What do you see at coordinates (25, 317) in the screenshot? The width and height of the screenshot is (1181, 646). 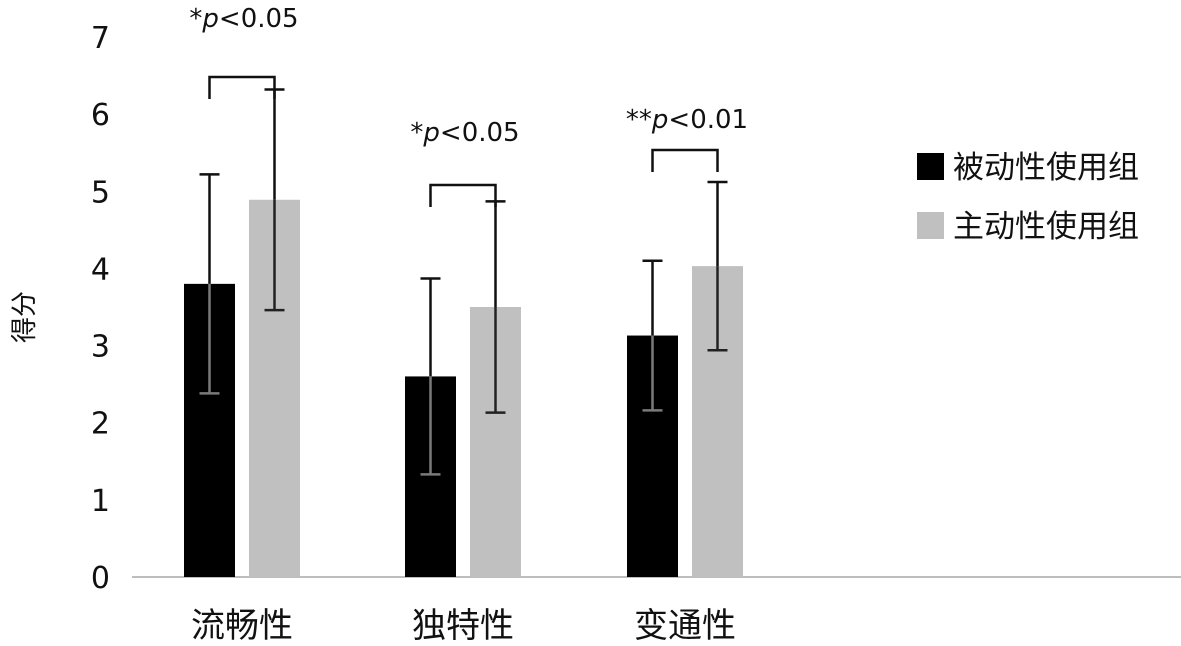 I see `y-axis-label: 得分` at bounding box center [25, 317].